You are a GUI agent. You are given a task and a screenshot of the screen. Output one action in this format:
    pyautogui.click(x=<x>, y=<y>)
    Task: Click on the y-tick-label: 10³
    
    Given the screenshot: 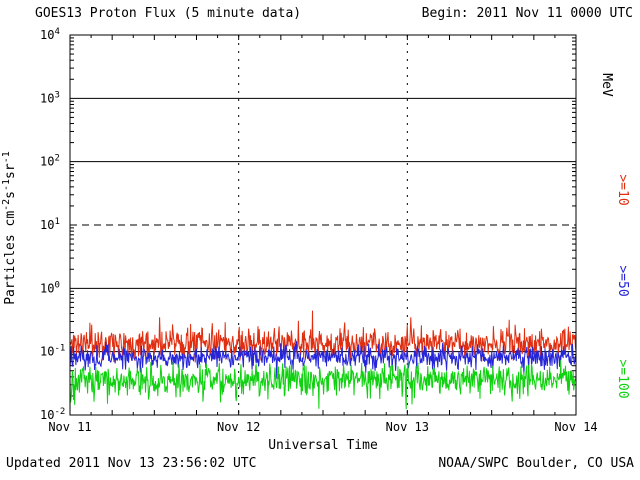 What is the action you would take?
    pyautogui.click(x=50, y=97)
    